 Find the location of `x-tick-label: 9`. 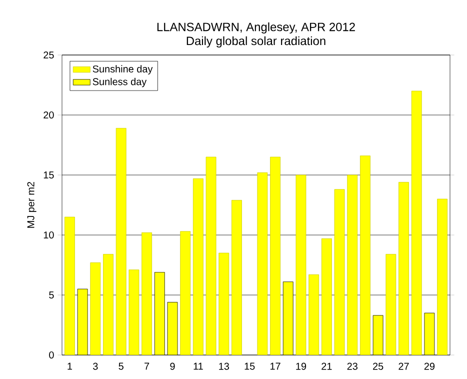

x-tick-label: 9 is located at coordinates (172, 366).